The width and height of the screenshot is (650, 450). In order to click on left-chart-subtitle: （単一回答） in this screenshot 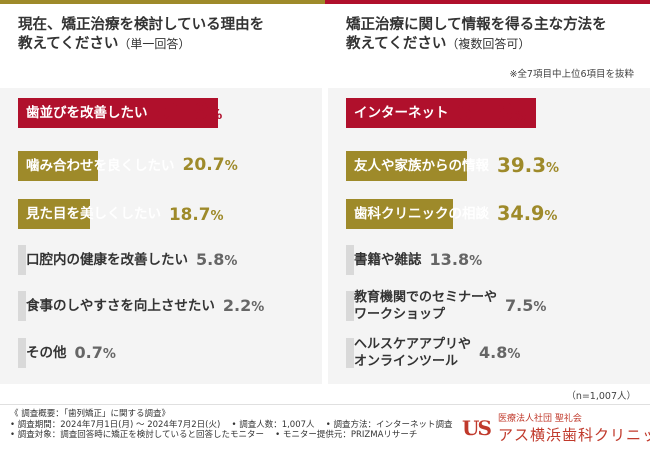, I will do `click(154, 44)`.